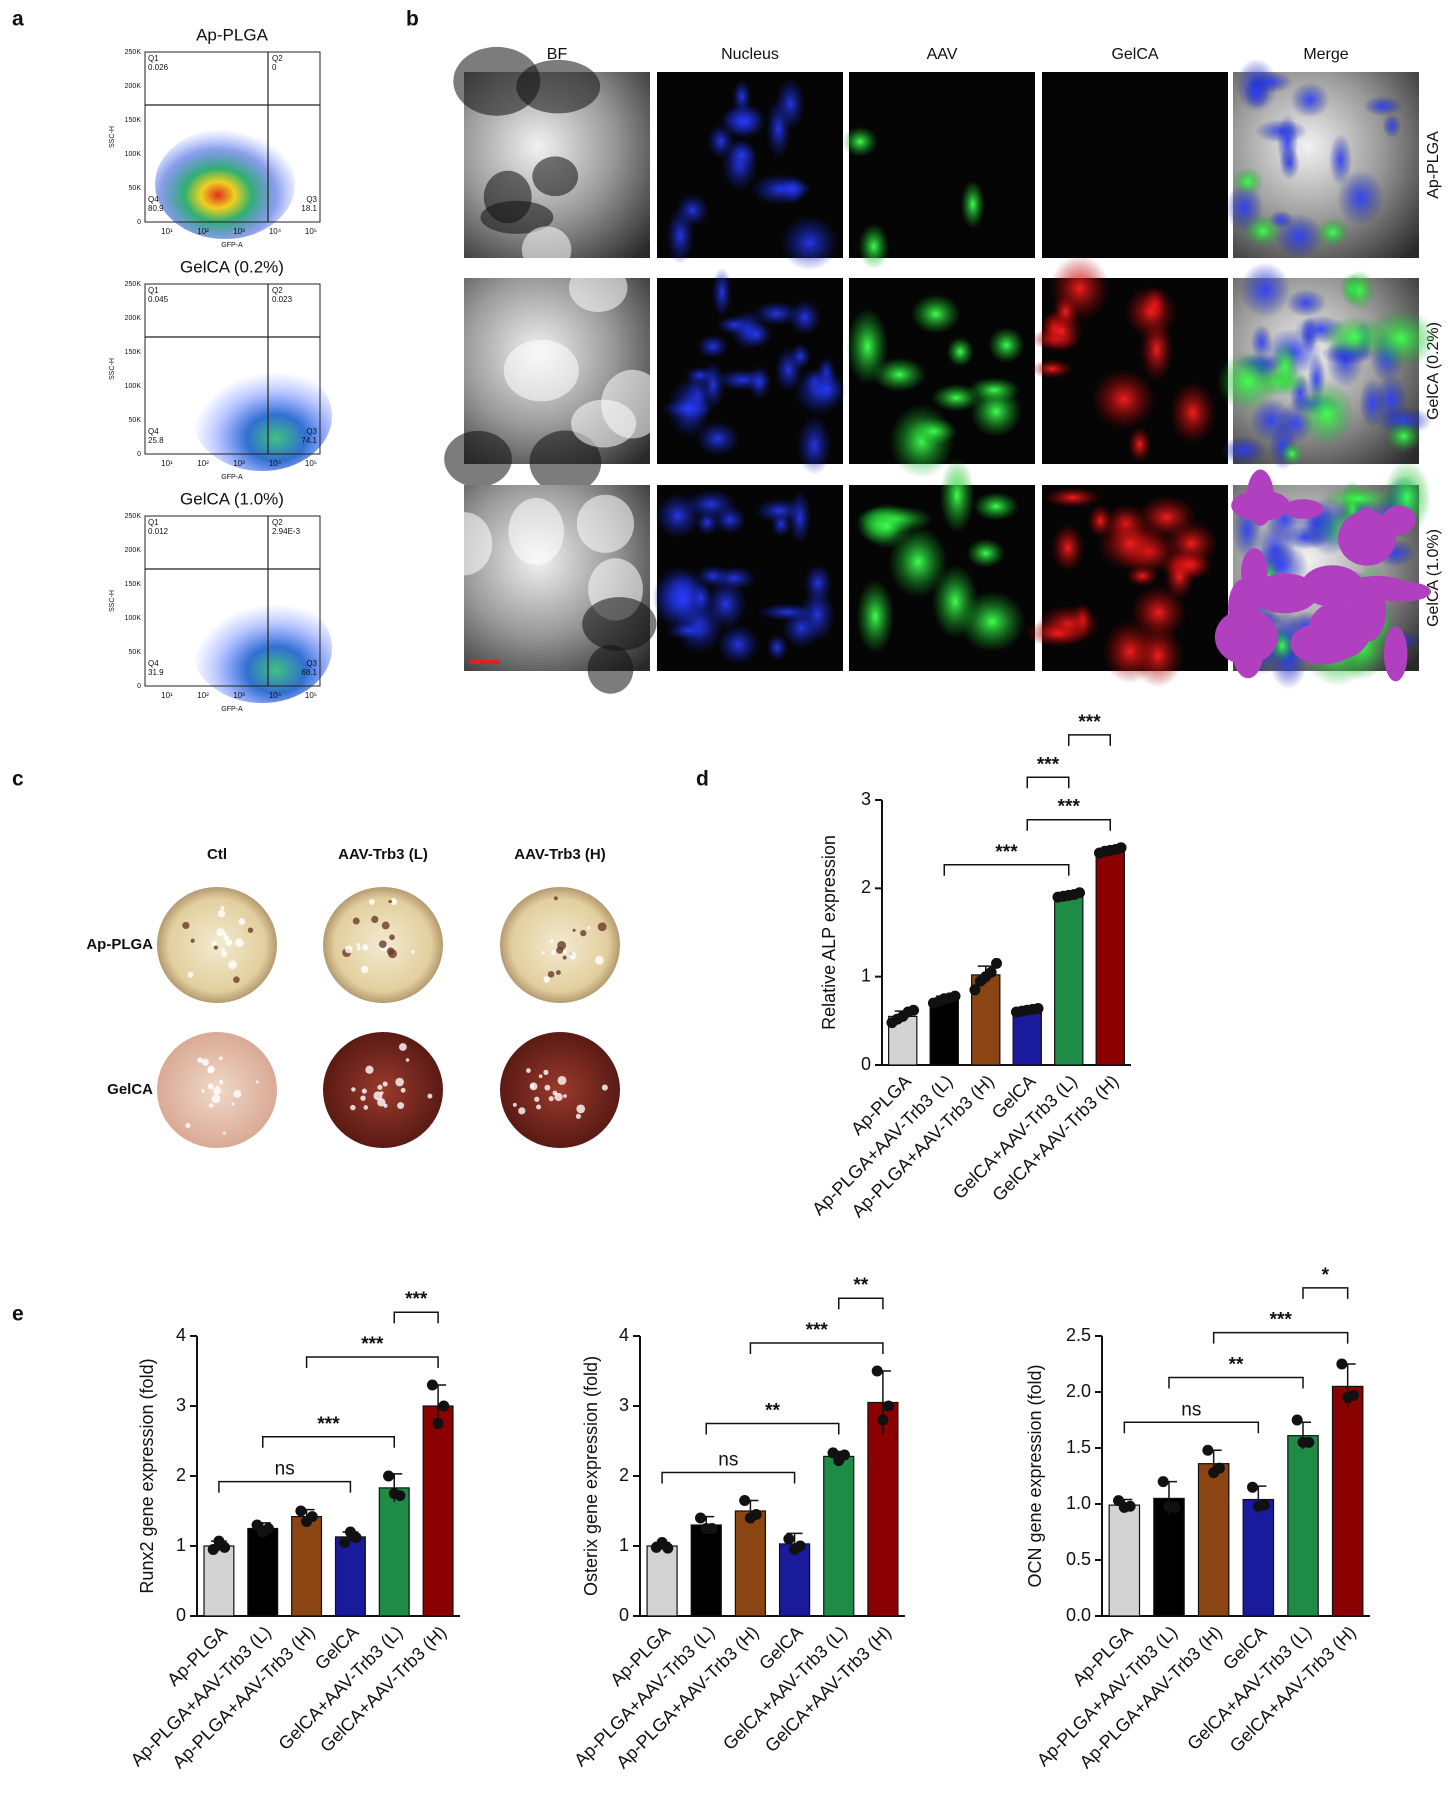  Describe the element at coordinates (702, 779) in the screenshot. I see `panel-label: d` at that location.